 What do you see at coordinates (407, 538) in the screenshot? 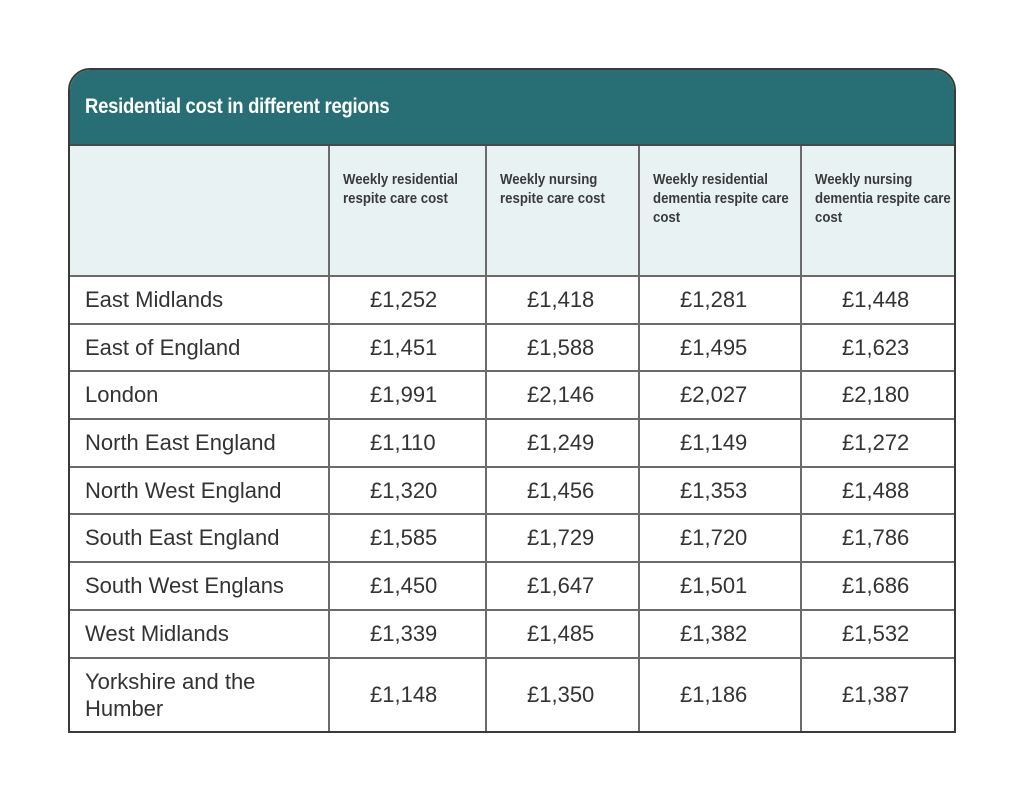
I see `cost-cell: £1,585` at bounding box center [407, 538].